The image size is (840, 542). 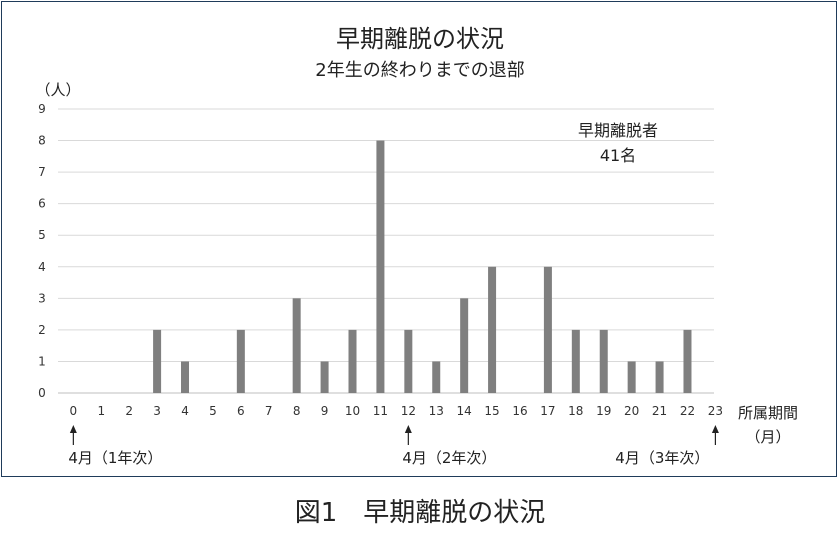 What do you see at coordinates (464, 411) in the screenshot?
I see `x-tick-label: 14` at bounding box center [464, 411].